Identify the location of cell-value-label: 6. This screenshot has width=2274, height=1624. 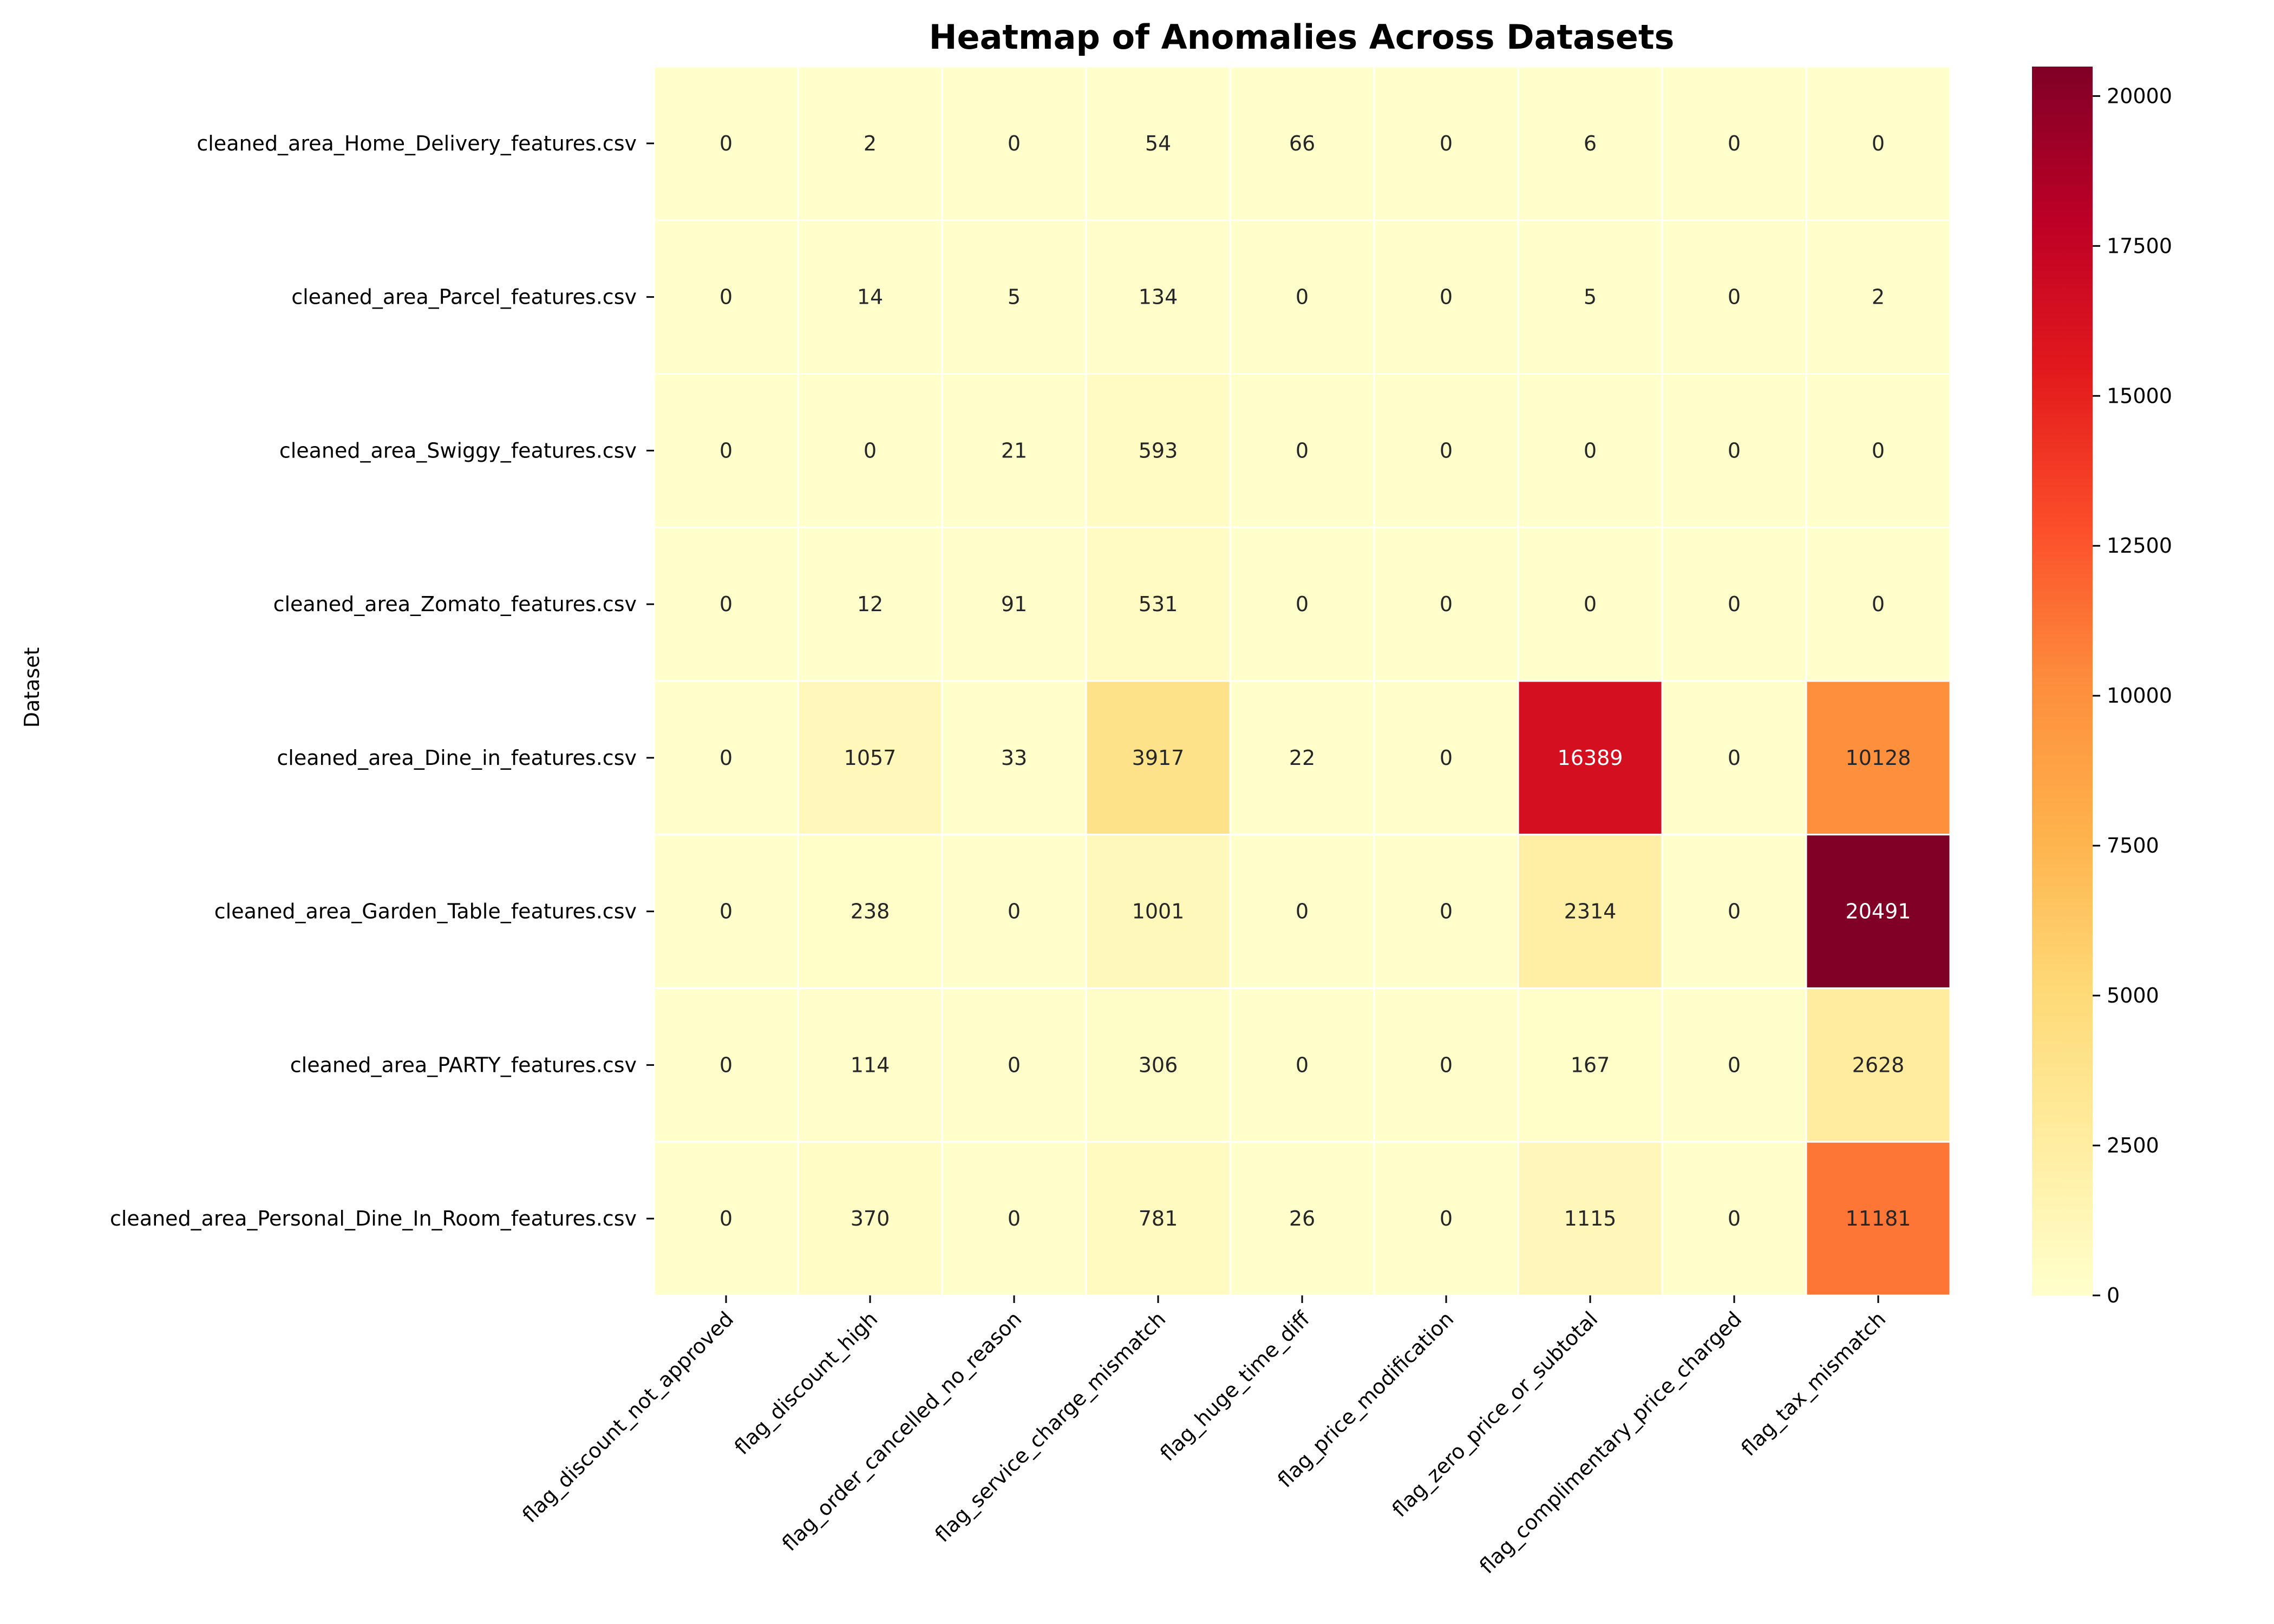
(1591, 143).